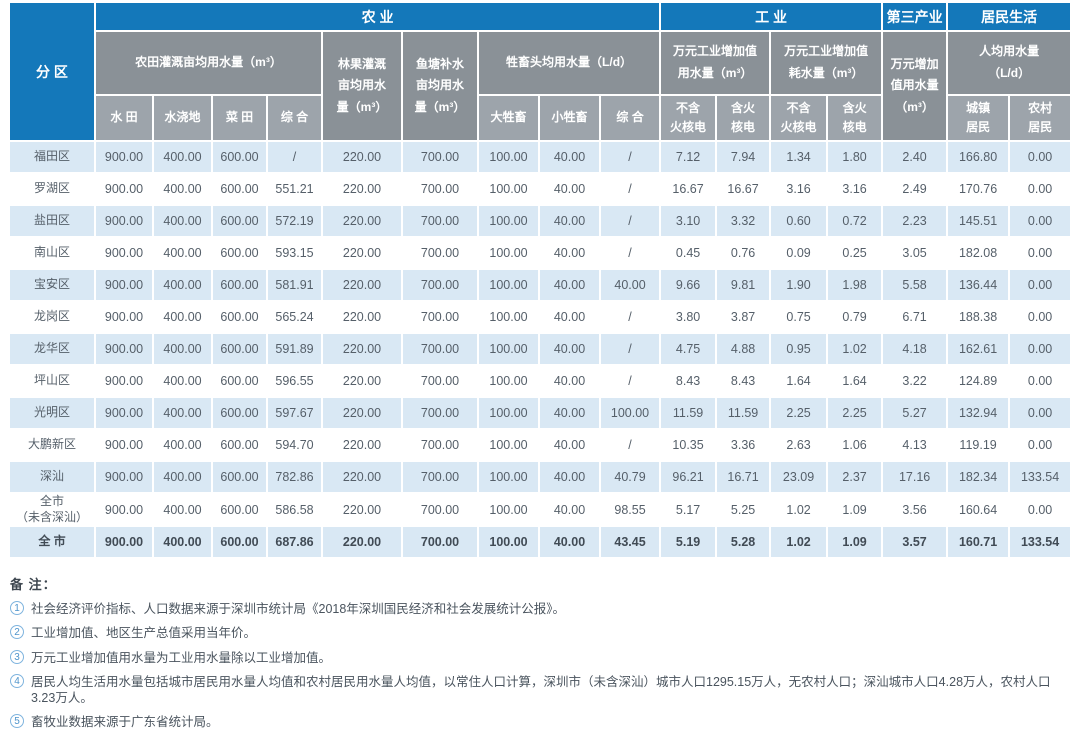 The height and width of the screenshot is (731, 1080). What do you see at coordinates (294, 253) in the screenshot?
I see `cell-value: 593.15` at bounding box center [294, 253].